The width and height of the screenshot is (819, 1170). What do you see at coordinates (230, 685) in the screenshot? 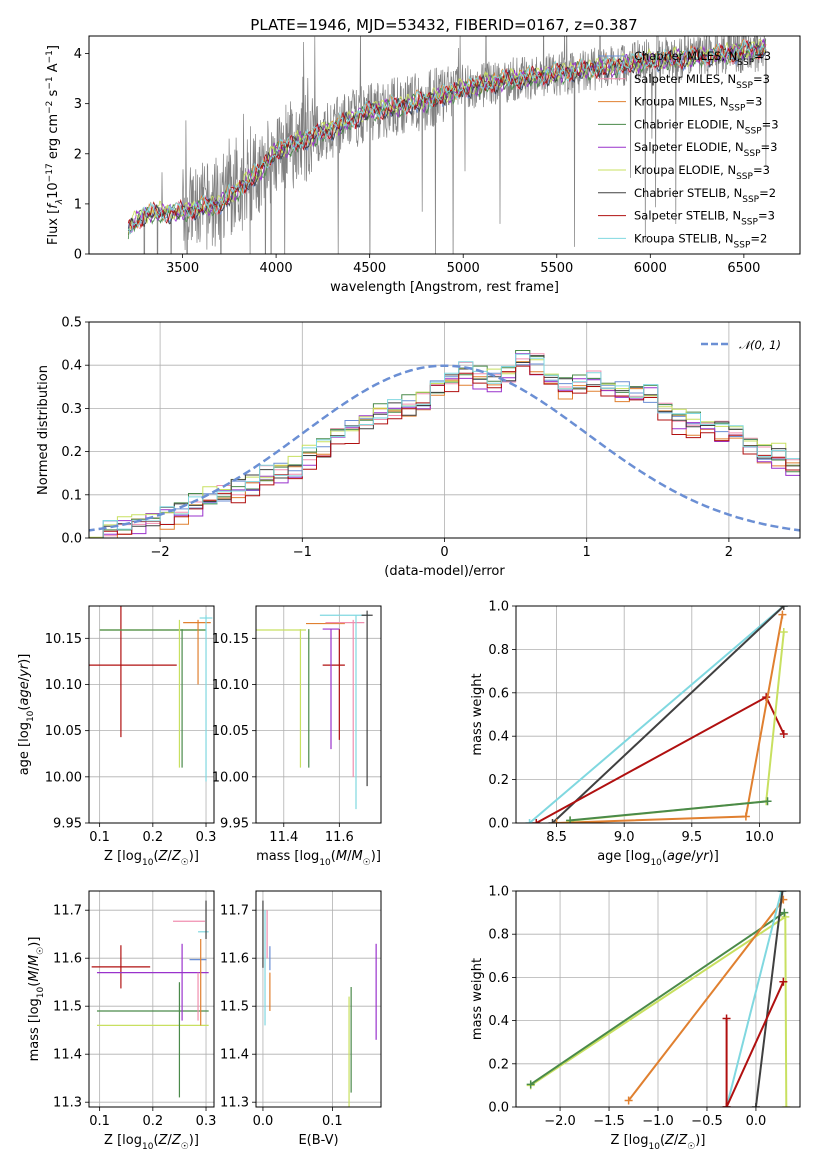
I see `y-tick-label: 10.10` at bounding box center [230, 685].